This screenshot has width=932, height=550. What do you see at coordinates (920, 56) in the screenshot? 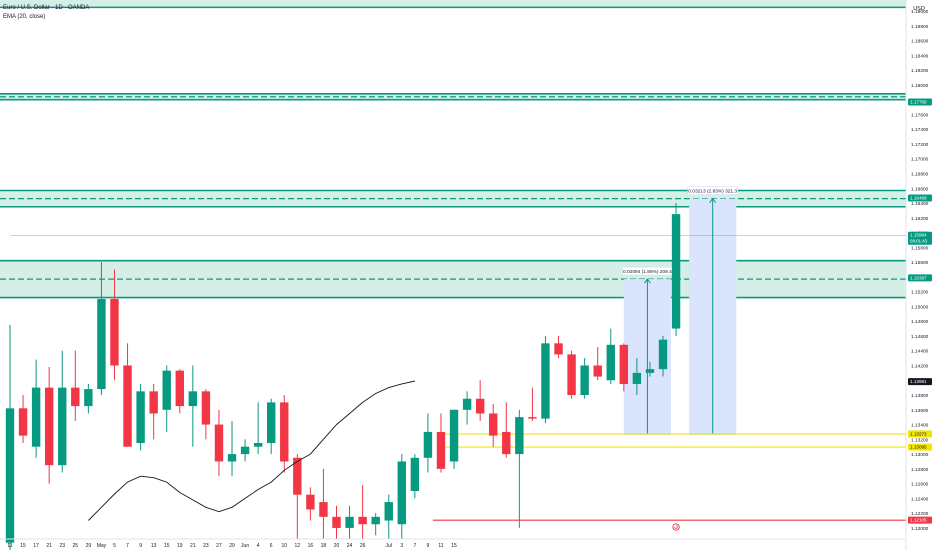
I see `price-tick-4: 1.18400` at bounding box center [920, 56].